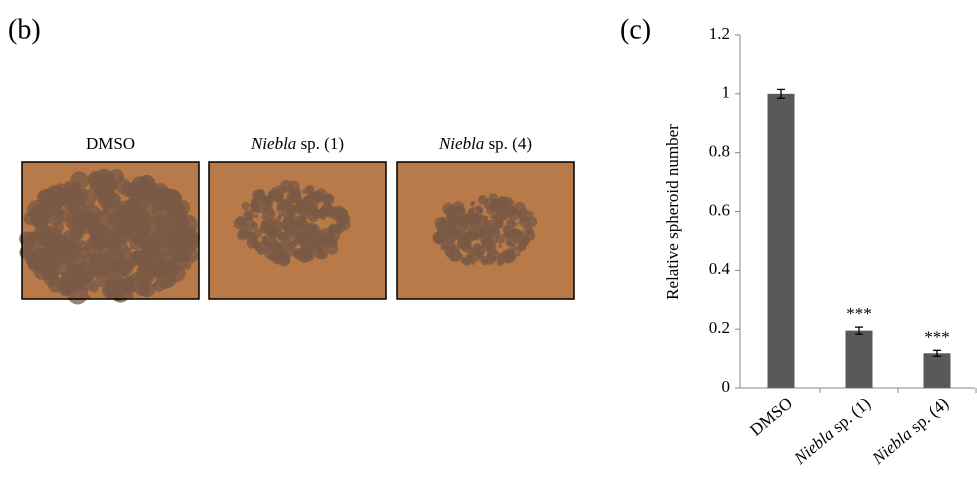 This screenshot has height=486, width=977. I want to click on y-tick-label: 0.4, so click(720, 268).